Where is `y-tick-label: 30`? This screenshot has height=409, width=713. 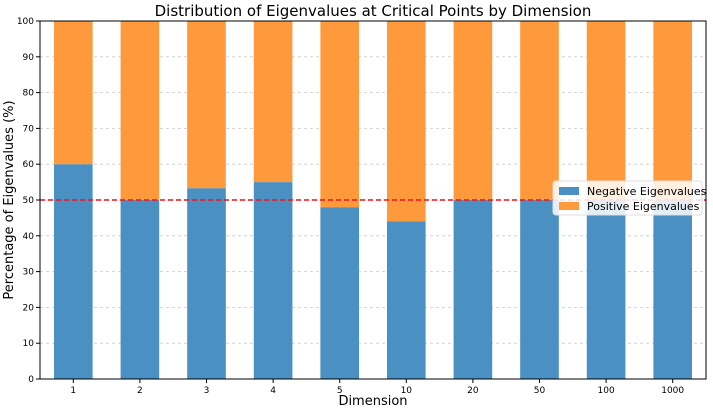
y-tick-label: 30 is located at coordinates (29, 273).